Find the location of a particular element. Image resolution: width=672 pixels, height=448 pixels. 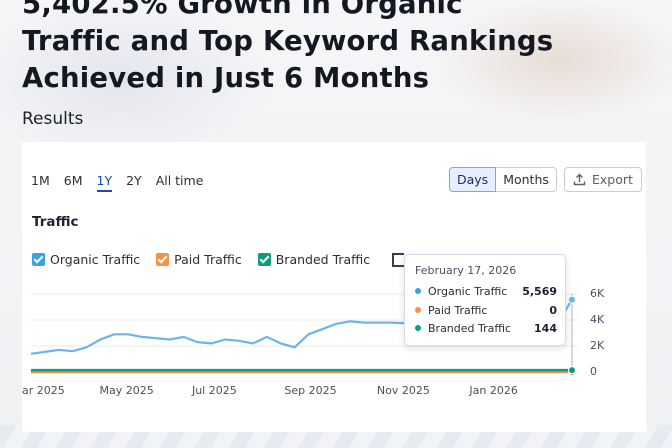

panel-title: Traffic is located at coordinates (55, 222).